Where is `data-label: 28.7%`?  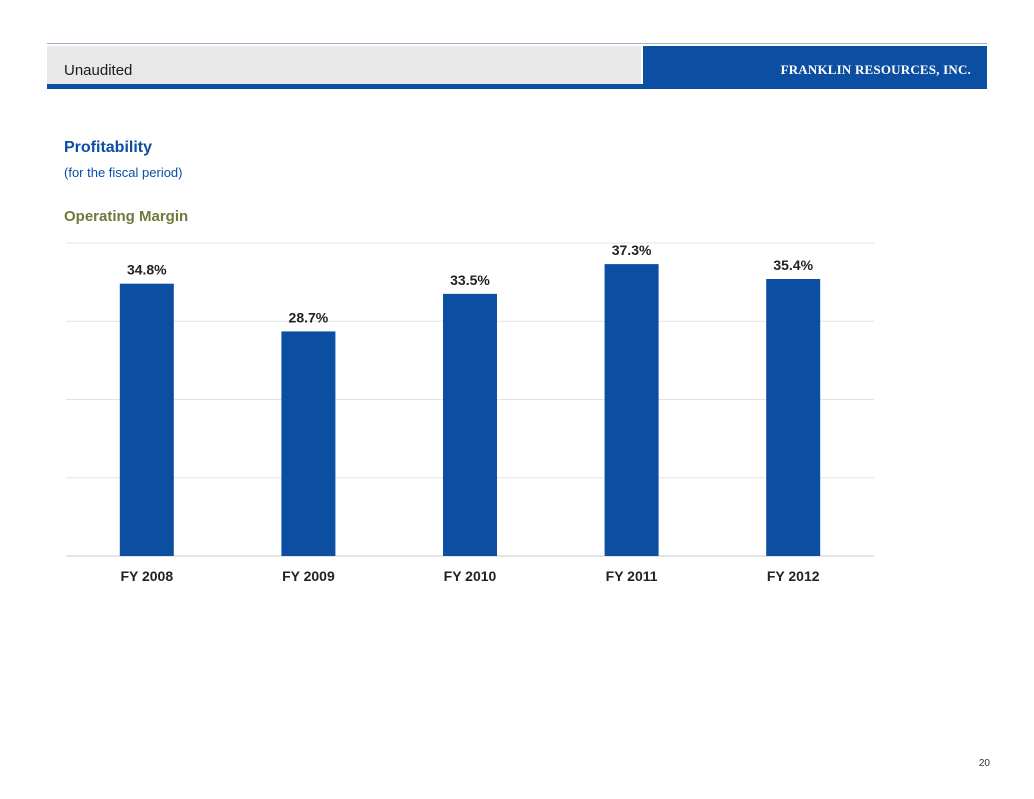
data-label: 28.7% is located at coordinates (309, 317).